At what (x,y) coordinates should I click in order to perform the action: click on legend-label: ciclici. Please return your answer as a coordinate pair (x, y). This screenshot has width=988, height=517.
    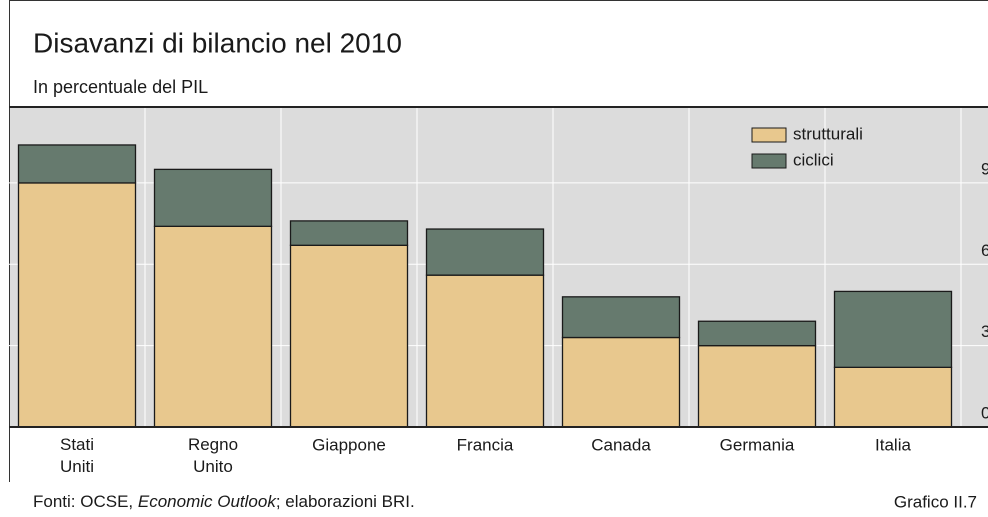
    Looking at the image, I should click on (813, 159).